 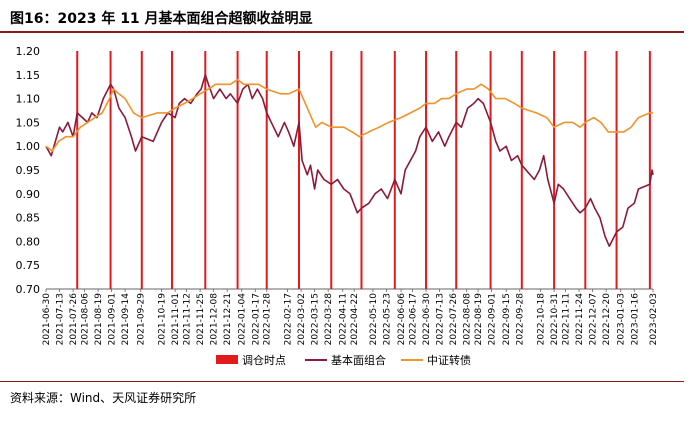 What do you see at coordinates (161, 19) in the screenshot?
I see `figure-title: 图16：2023 年 11 月基本面组合超额收益明显` at bounding box center [161, 19].